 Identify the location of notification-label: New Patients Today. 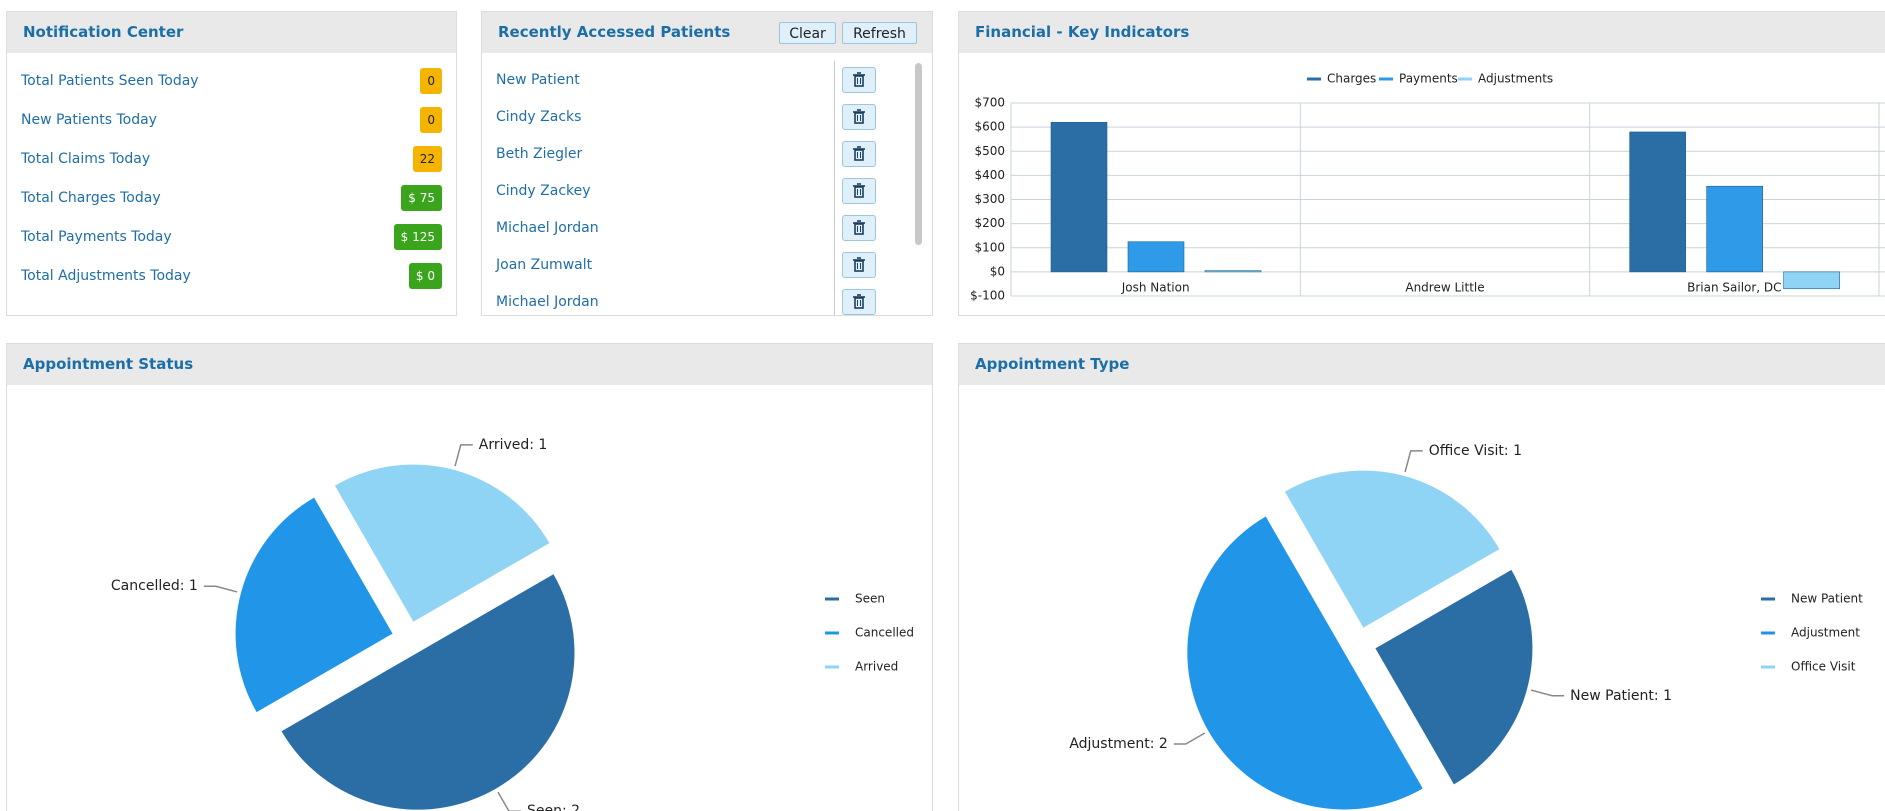
(89, 120).